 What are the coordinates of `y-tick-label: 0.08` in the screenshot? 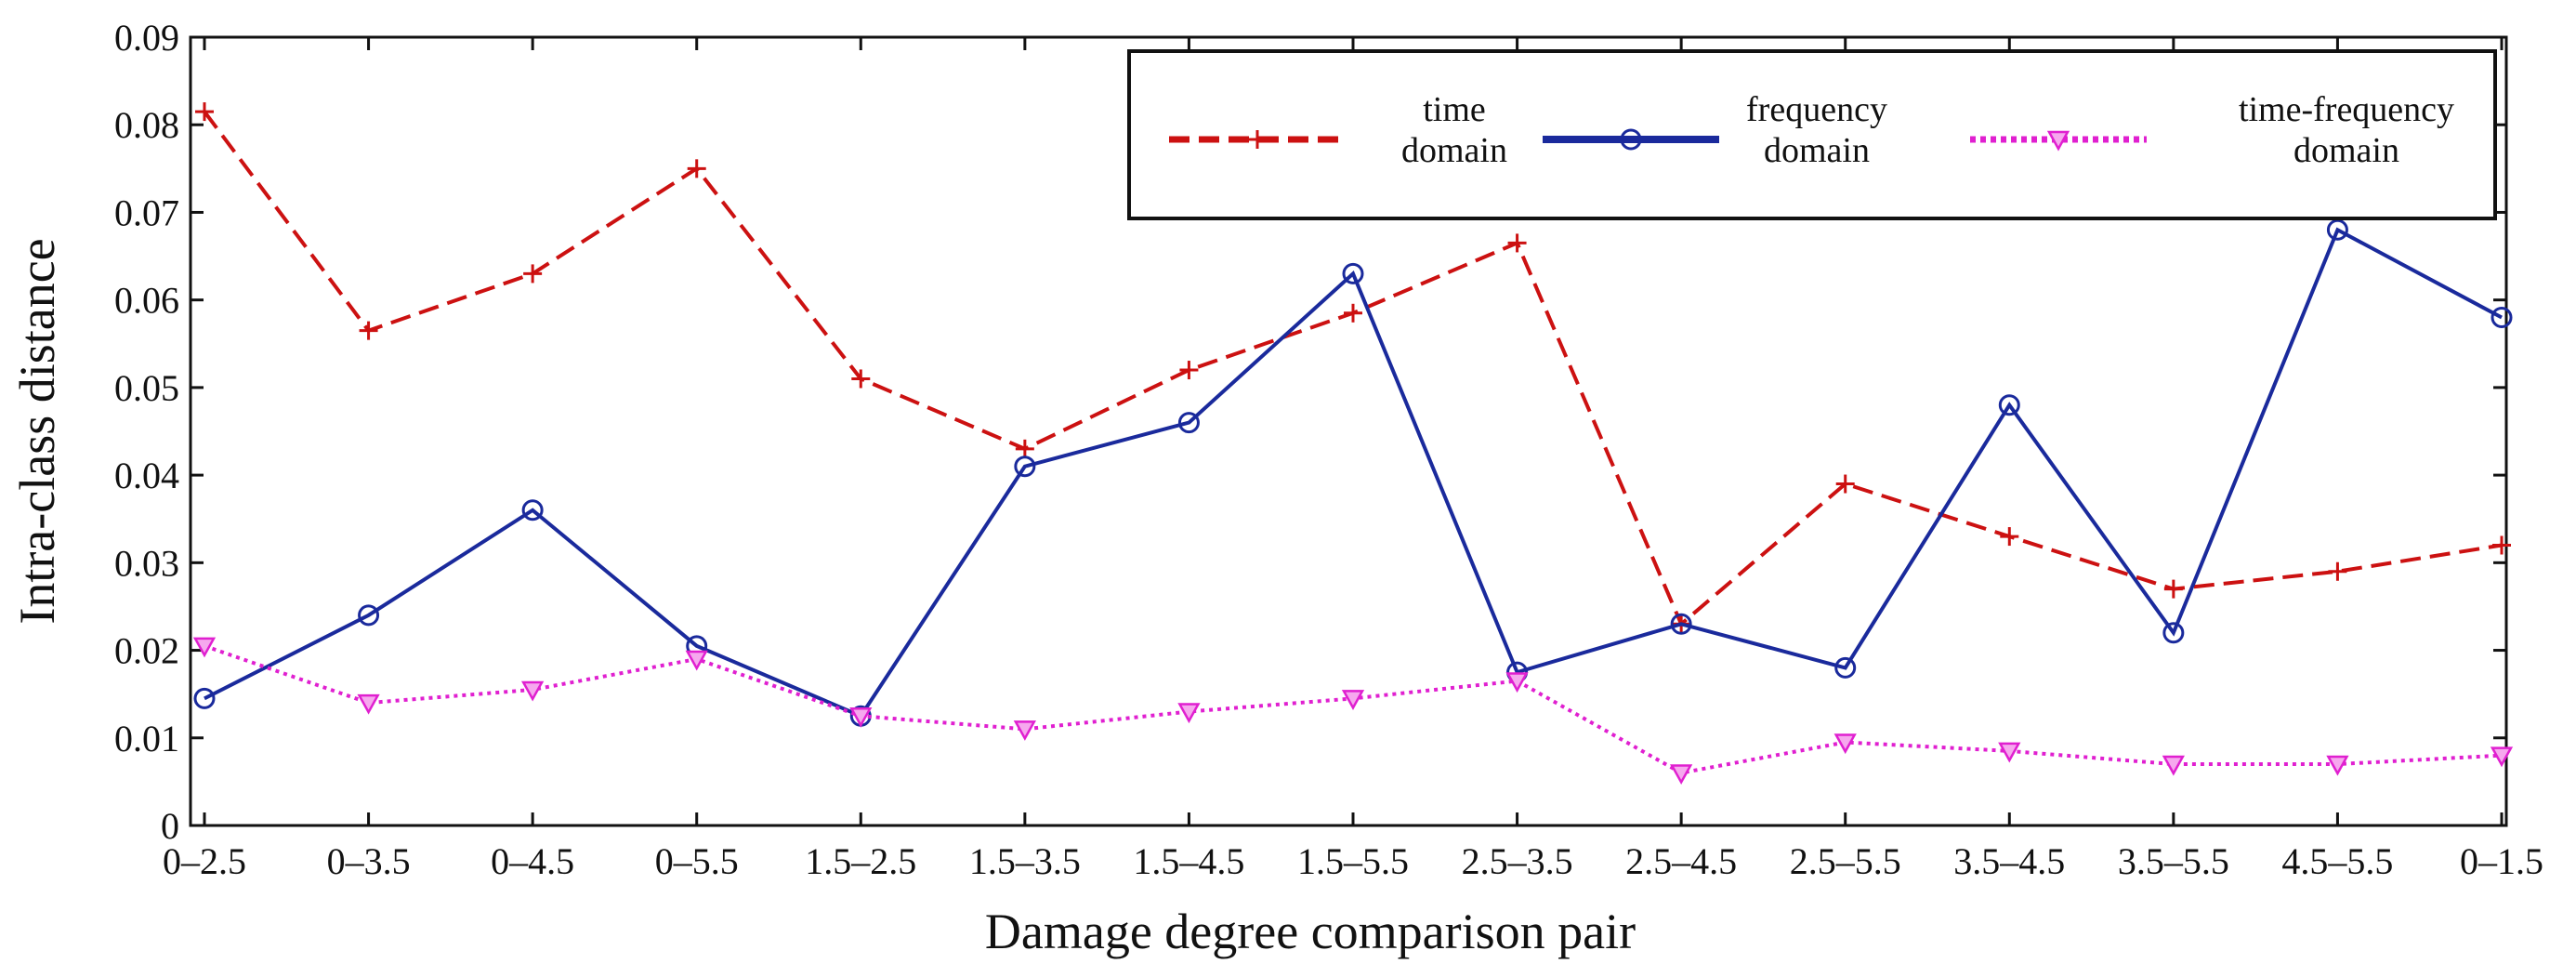 It's located at (146, 125).